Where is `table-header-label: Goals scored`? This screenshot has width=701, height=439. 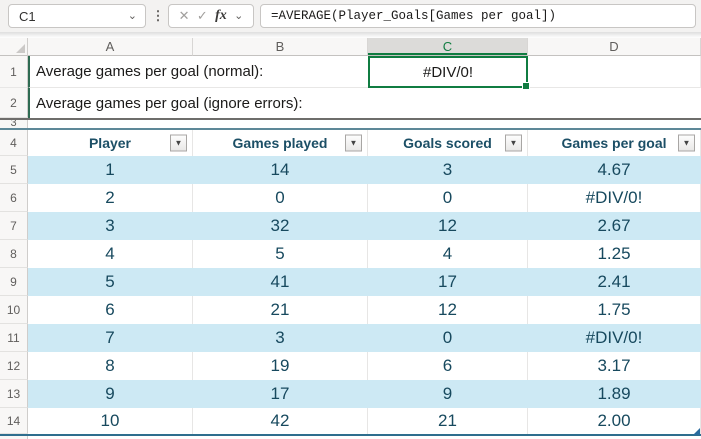 table-header-label: Goals scored is located at coordinates (447, 143).